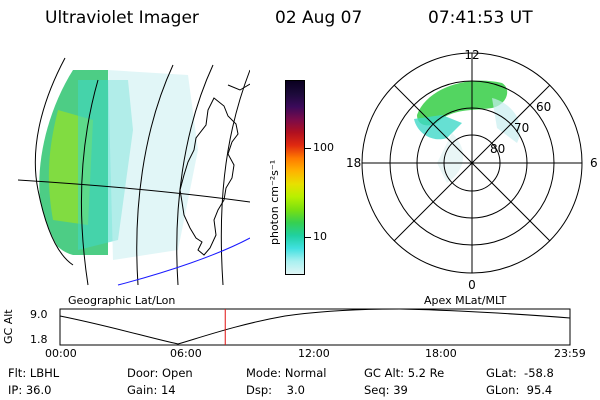 This screenshot has width=600, height=400. What do you see at coordinates (61, 353) in the screenshot?
I see `time-axis-tick: 00:00` at bounding box center [61, 353].